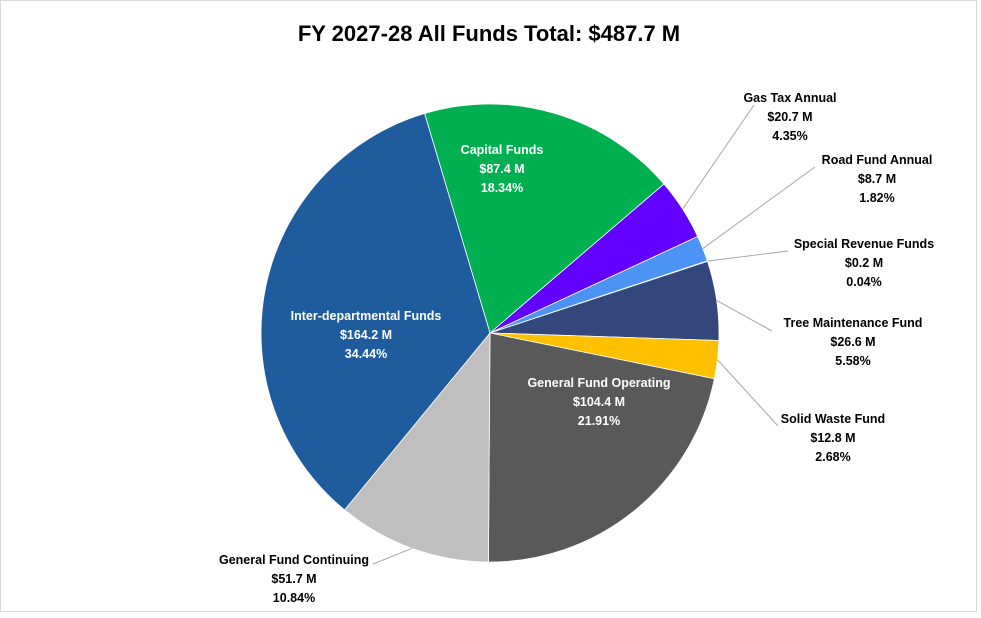  I want to click on data-label-special-revenue-funds-name: Special Revenue Funds, so click(864, 244).